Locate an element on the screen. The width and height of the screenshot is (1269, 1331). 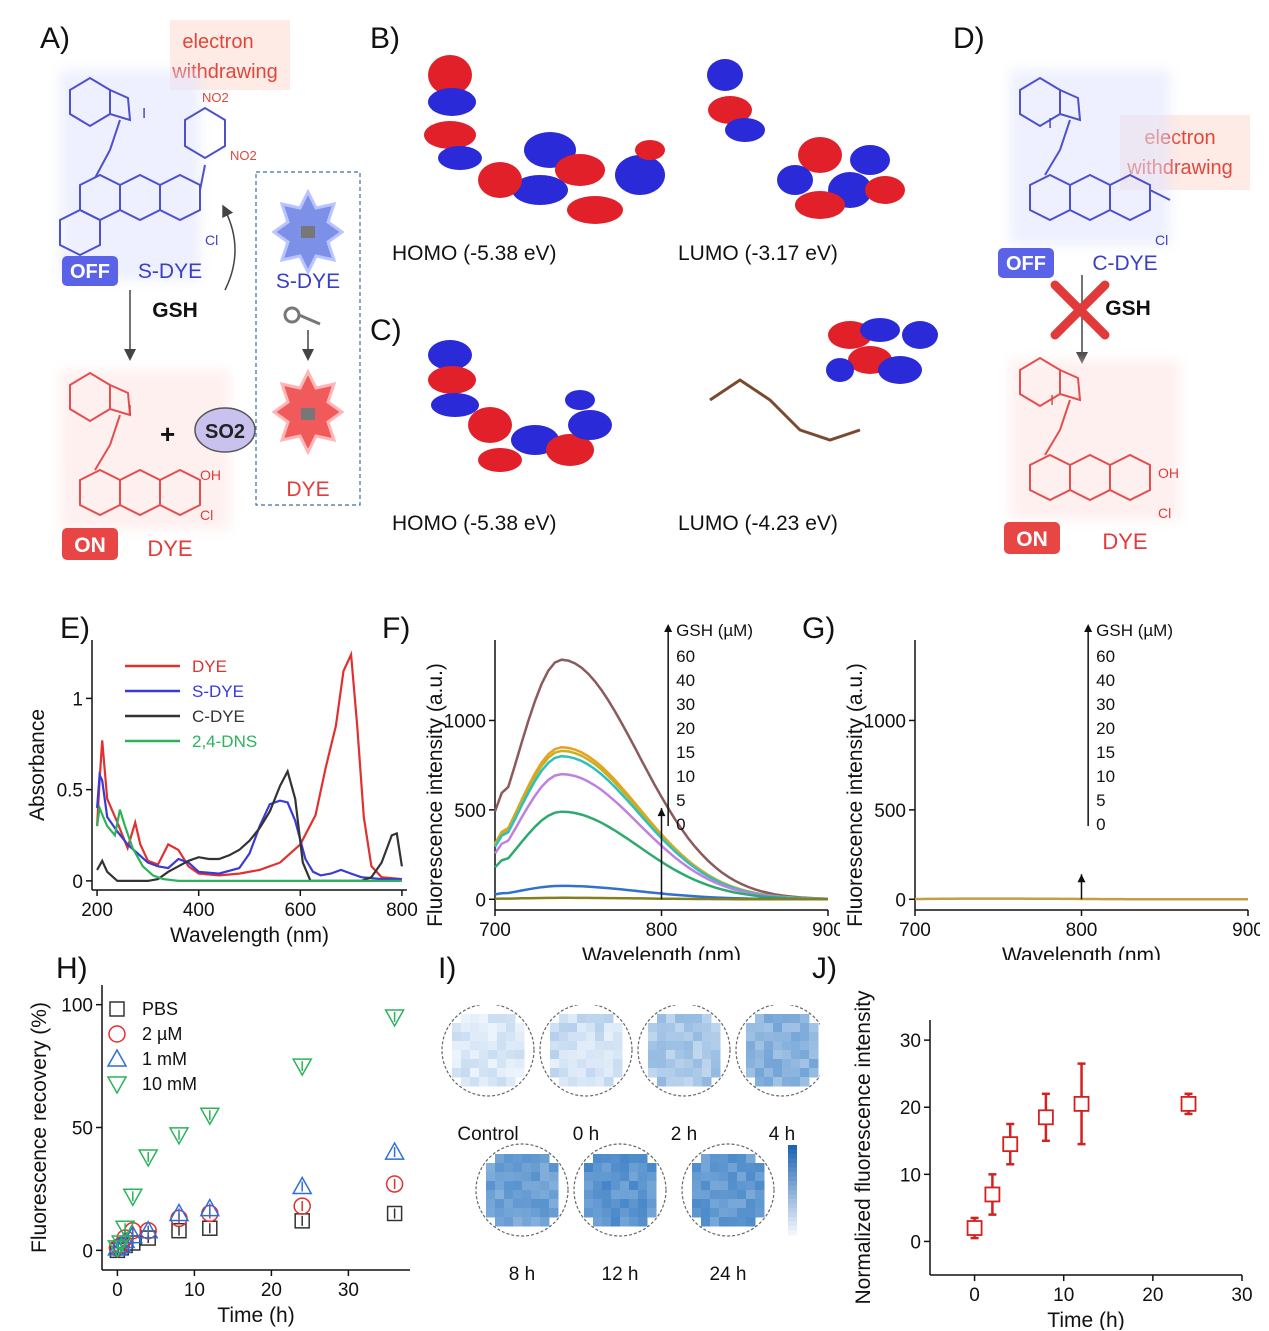
legend-item: 30 is located at coordinates (1105, 704).